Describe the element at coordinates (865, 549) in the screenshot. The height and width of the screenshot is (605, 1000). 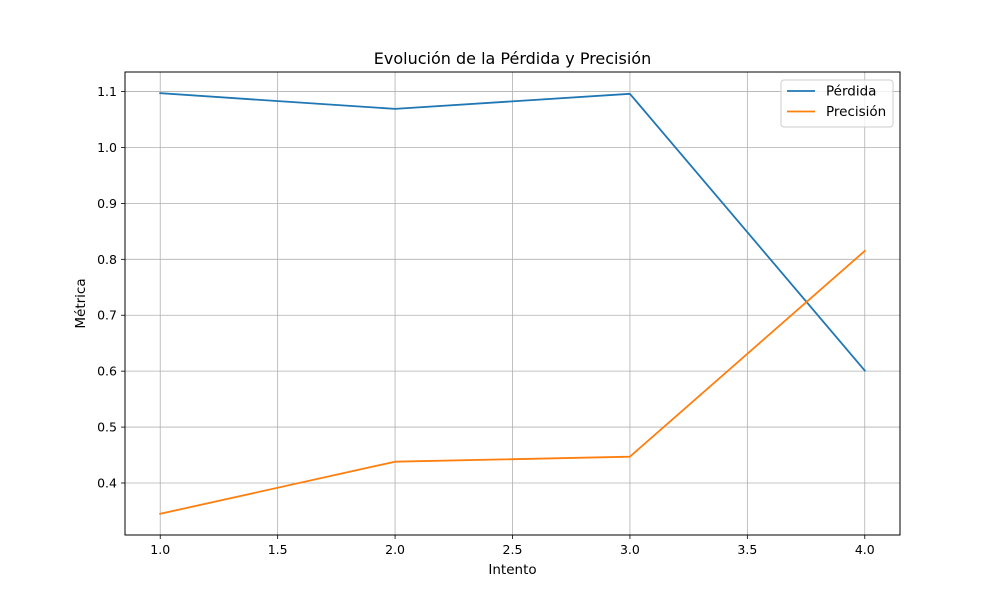
I see `x-tick-label: 4.0` at that location.